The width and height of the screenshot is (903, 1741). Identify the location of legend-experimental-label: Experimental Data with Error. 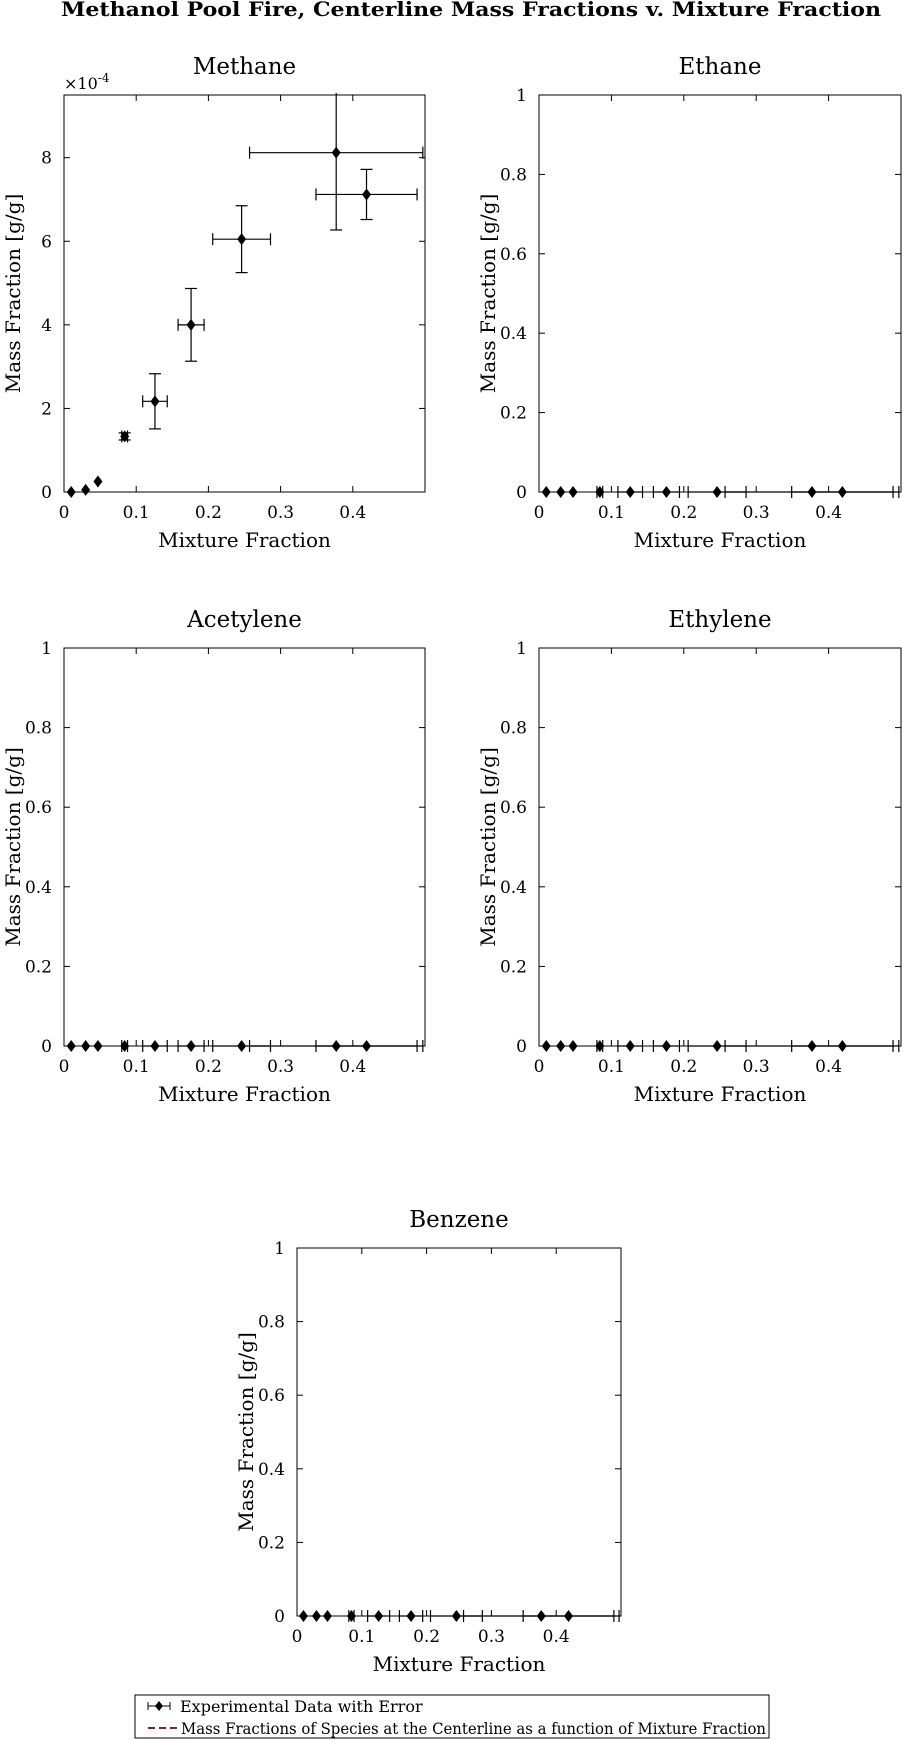
(301, 1706).